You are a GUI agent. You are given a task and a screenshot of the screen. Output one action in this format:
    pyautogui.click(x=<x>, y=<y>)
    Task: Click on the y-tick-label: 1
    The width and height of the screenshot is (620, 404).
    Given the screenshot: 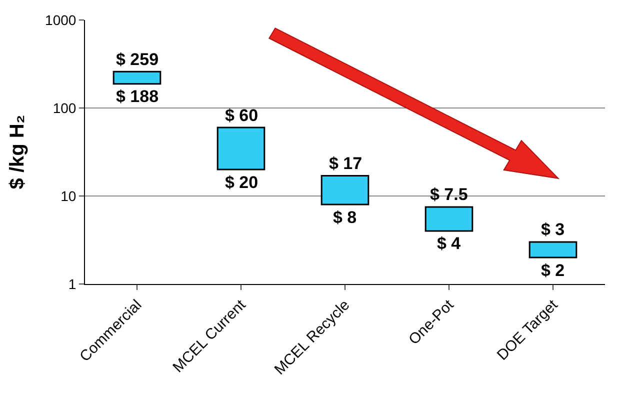 What is the action you would take?
    pyautogui.click(x=72, y=284)
    